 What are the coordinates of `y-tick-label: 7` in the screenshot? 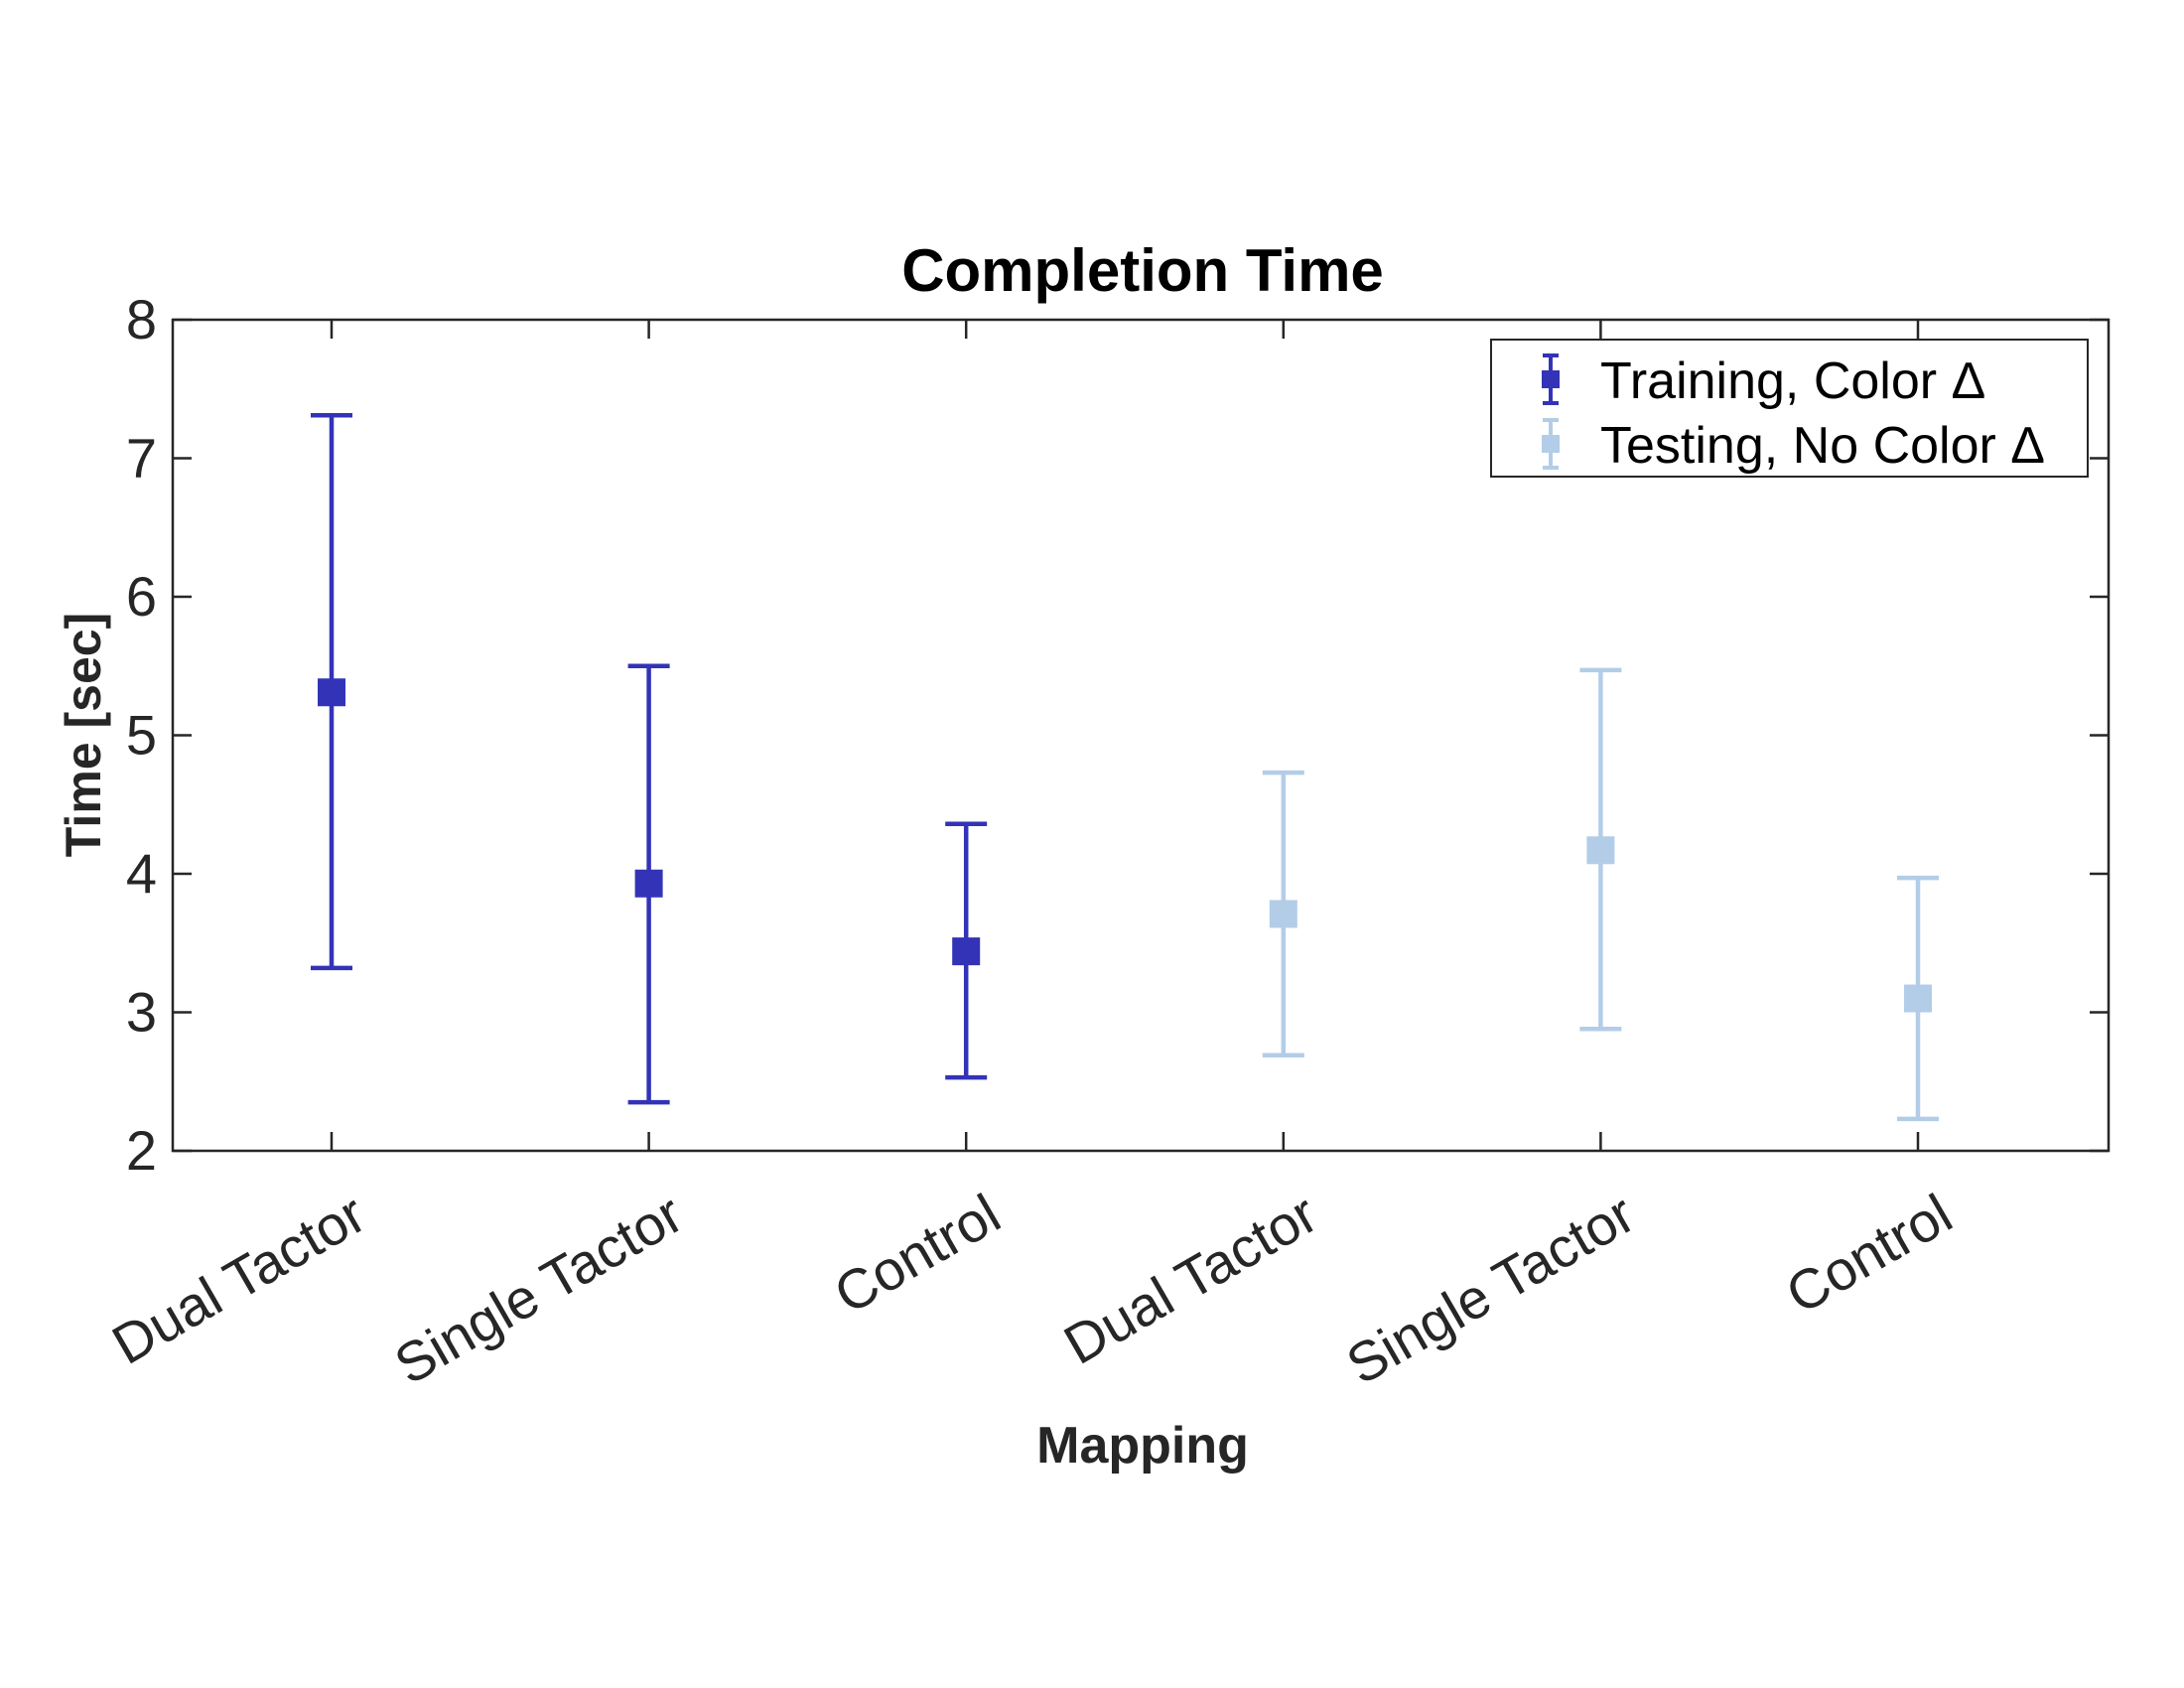 It's located at (141, 458).